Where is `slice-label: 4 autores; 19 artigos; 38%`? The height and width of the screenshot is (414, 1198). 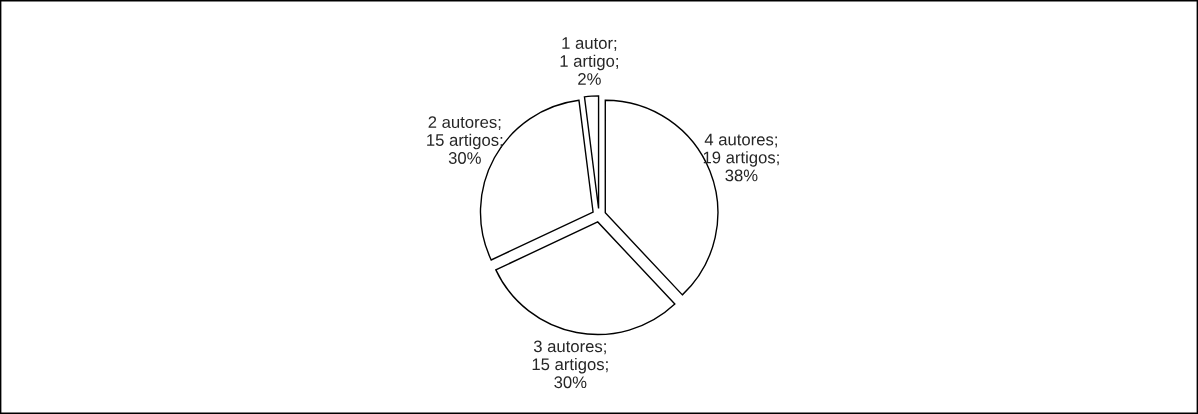 slice-label: 4 autores; 19 artigos; 38% is located at coordinates (741, 157).